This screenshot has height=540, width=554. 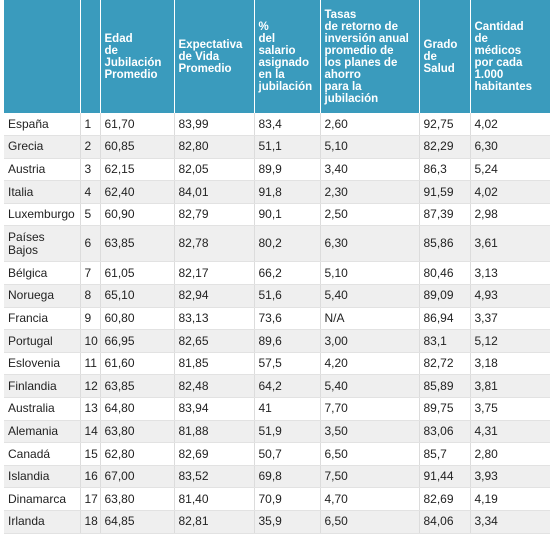 I want to click on cell-health-grade: 91,59, so click(x=445, y=192).